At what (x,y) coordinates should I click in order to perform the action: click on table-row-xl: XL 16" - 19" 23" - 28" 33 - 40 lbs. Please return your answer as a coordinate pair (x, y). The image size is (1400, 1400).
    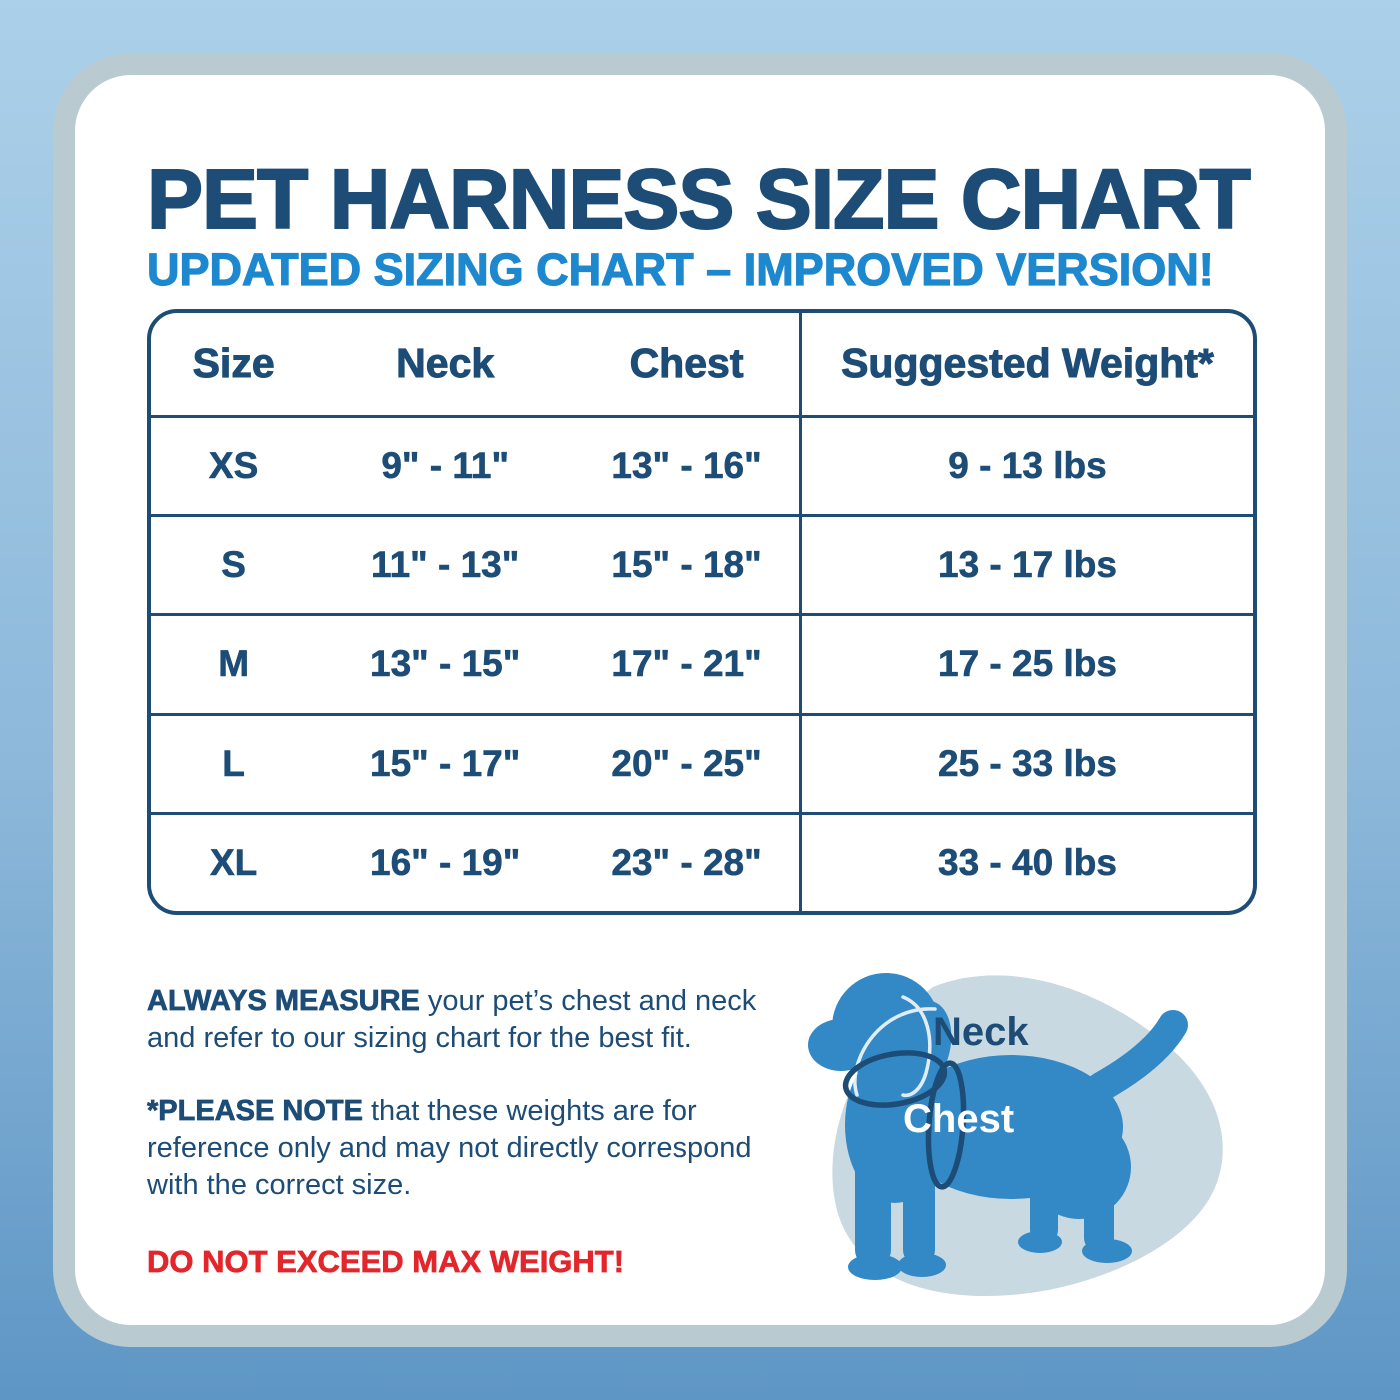
    Looking at the image, I should click on (702, 861).